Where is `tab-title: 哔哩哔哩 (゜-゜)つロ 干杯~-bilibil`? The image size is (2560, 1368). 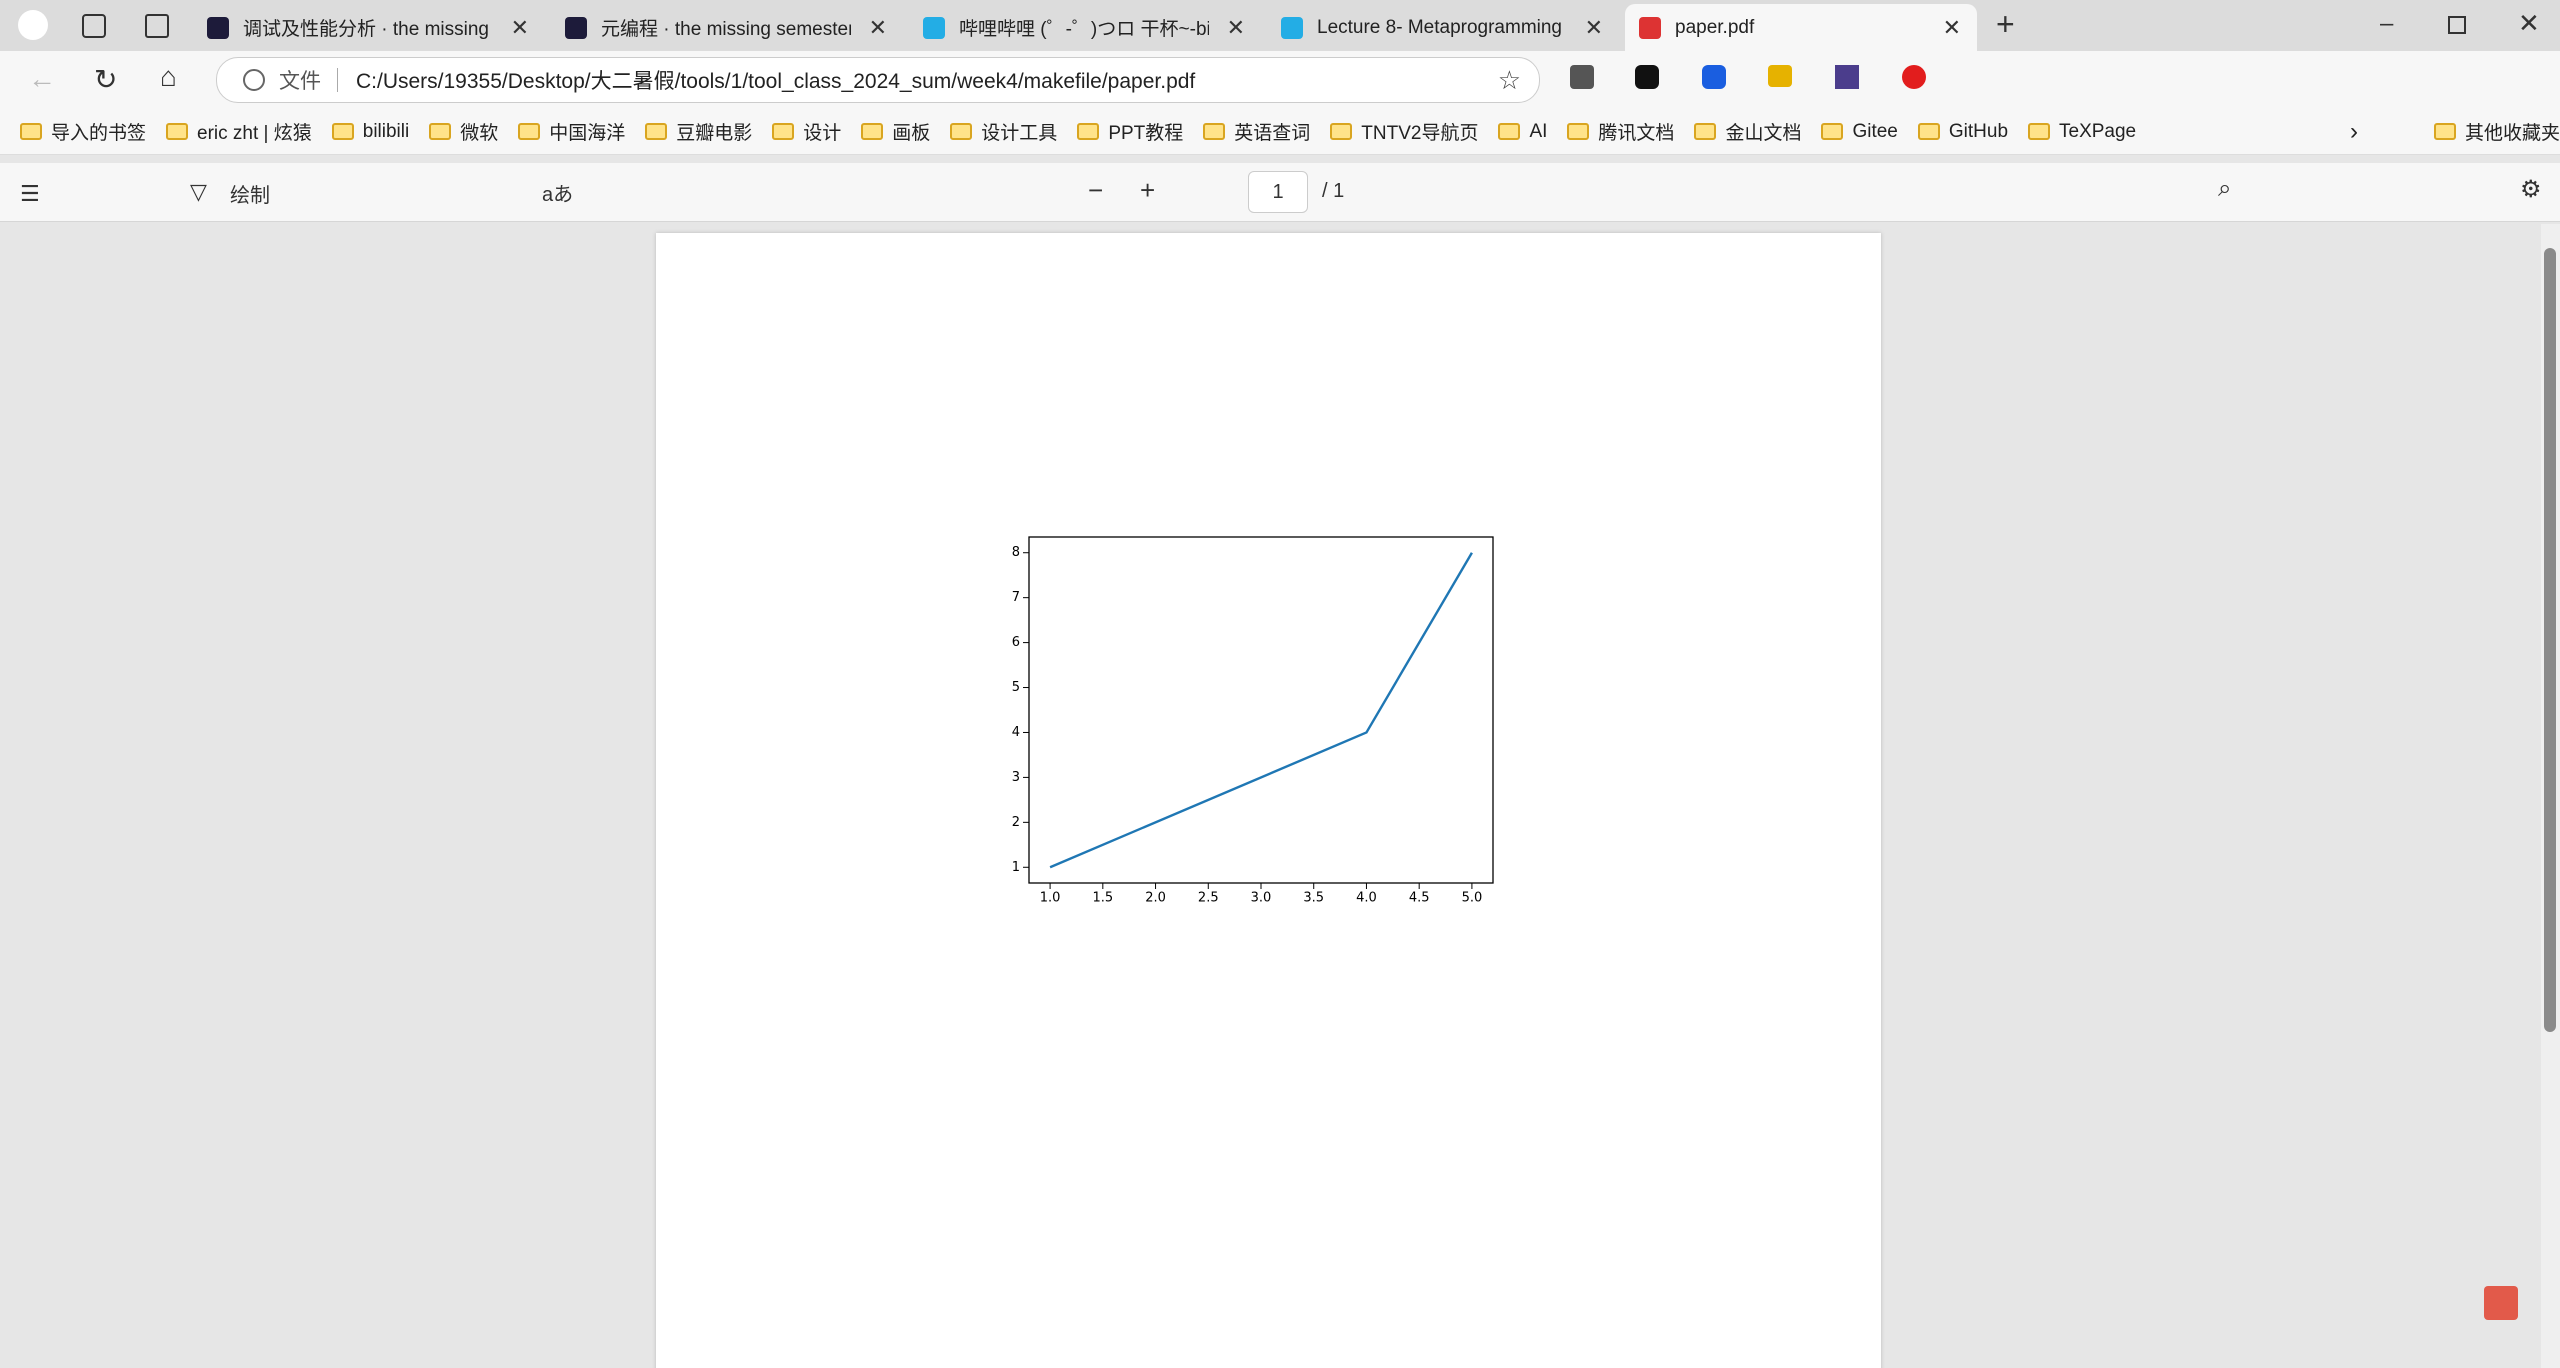
tab-title: 哔哩哔哩 (゜-゜)つロ 干杯~-bilibil is located at coordinates (1084, 29).